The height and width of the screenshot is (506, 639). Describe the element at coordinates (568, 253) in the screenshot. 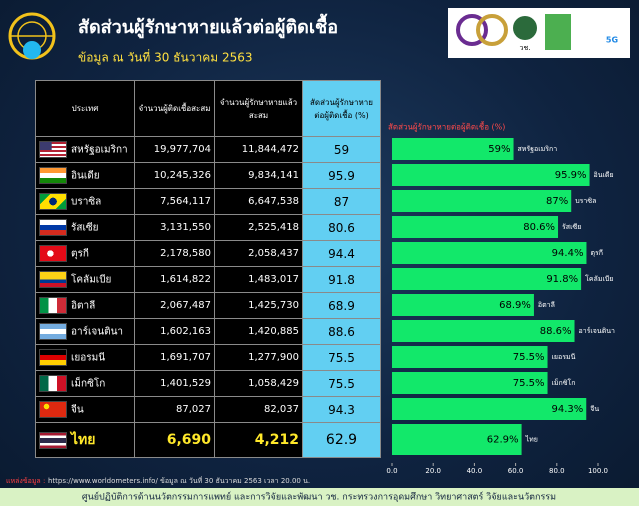

I see `value-label: 94.4%` at that location.